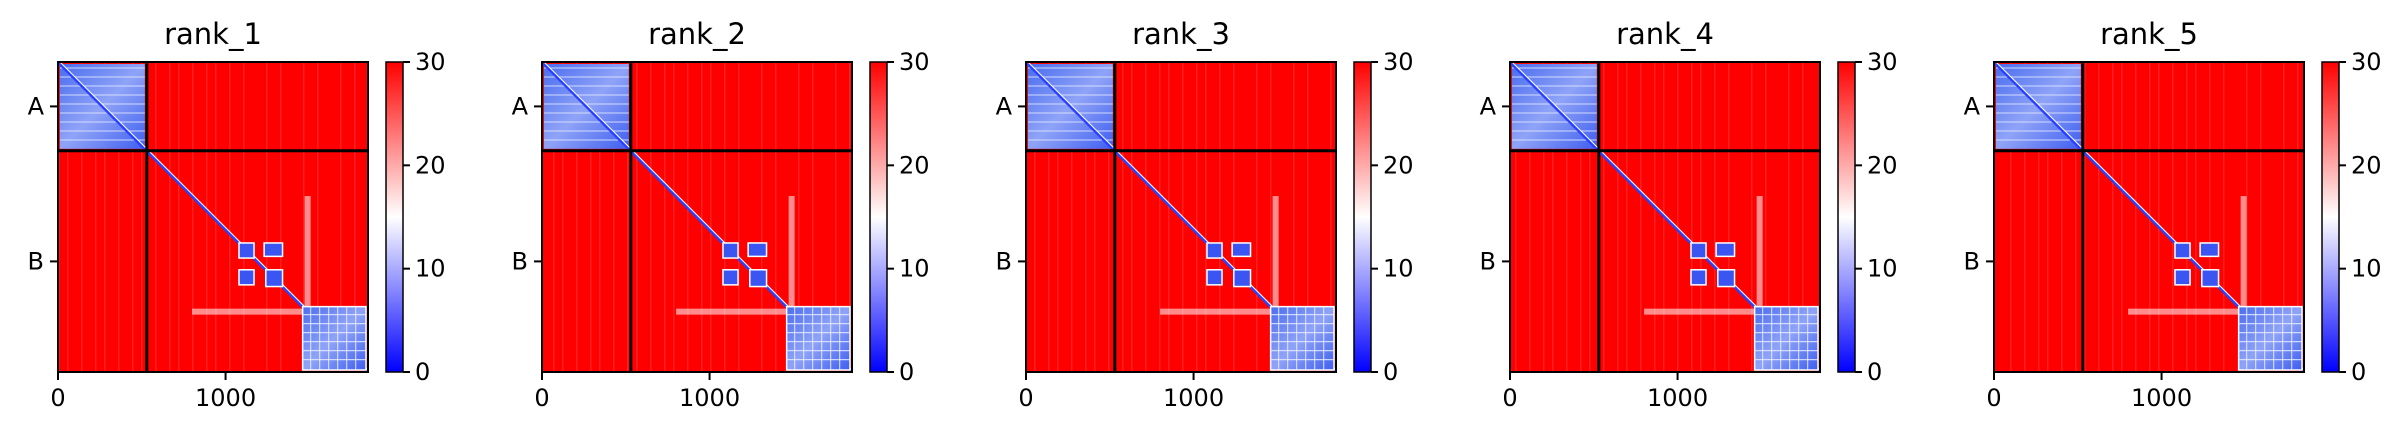 Image resolution: width=2400 pixels, height=438 pixels. I want to click on panel-title: rank_4, so click(1665, 34).